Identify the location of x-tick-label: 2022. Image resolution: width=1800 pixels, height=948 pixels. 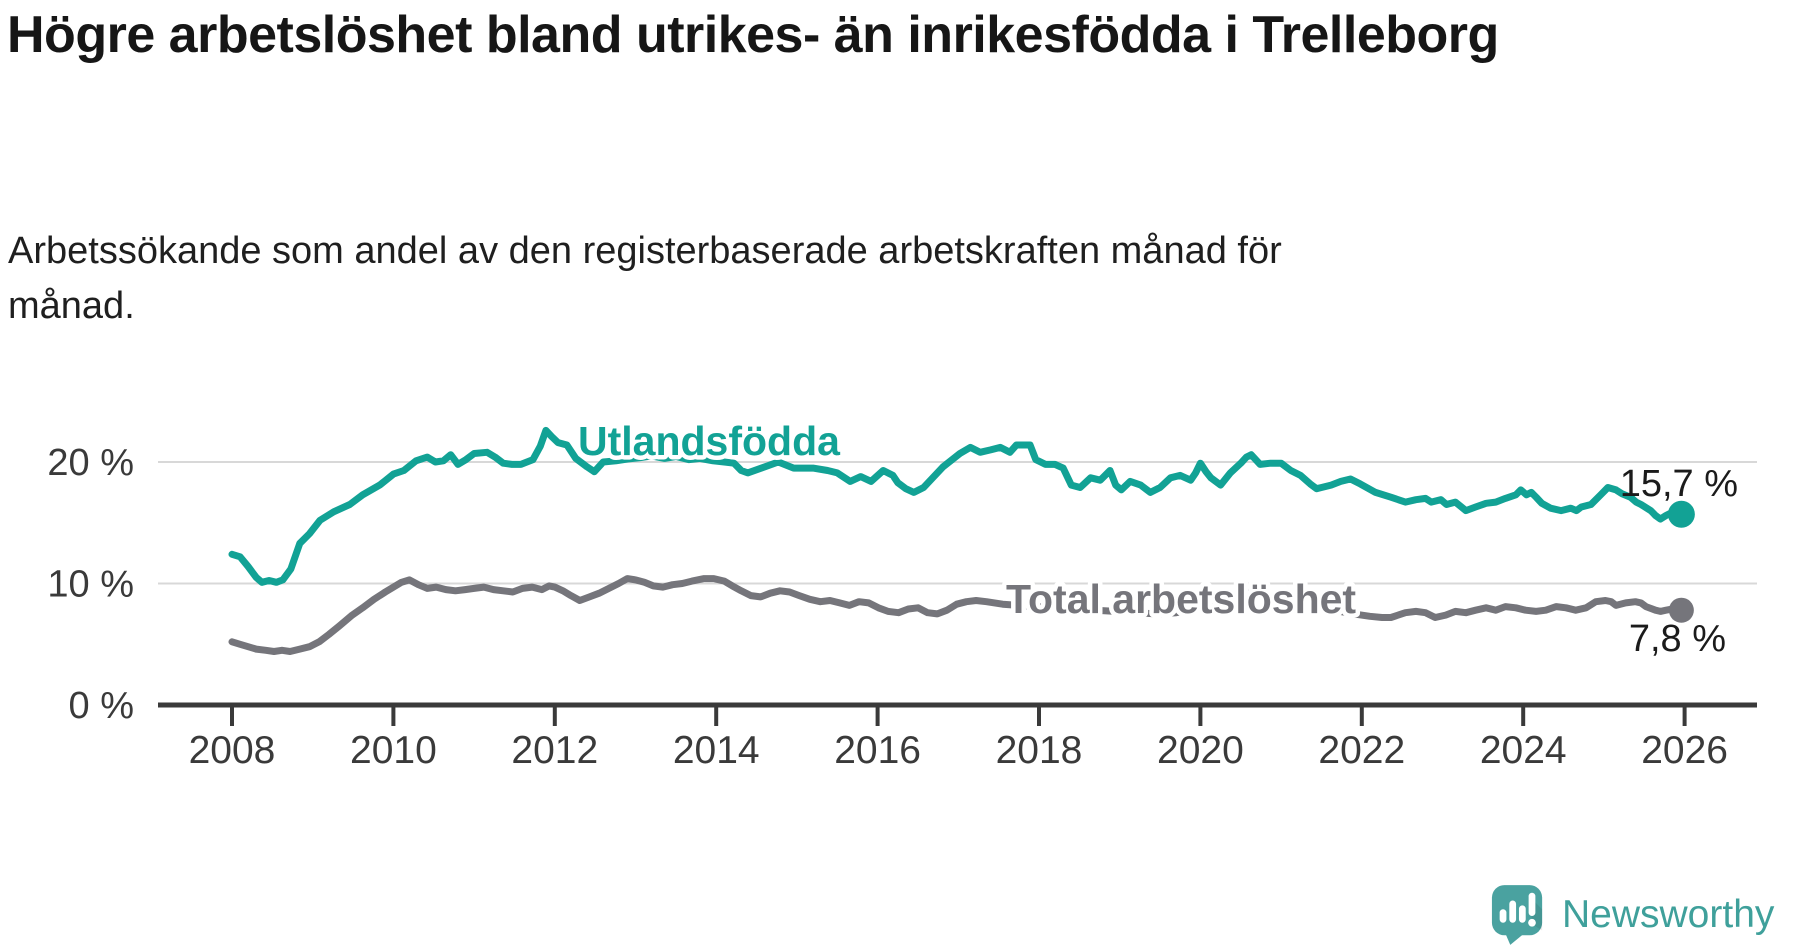
(1361, 750).